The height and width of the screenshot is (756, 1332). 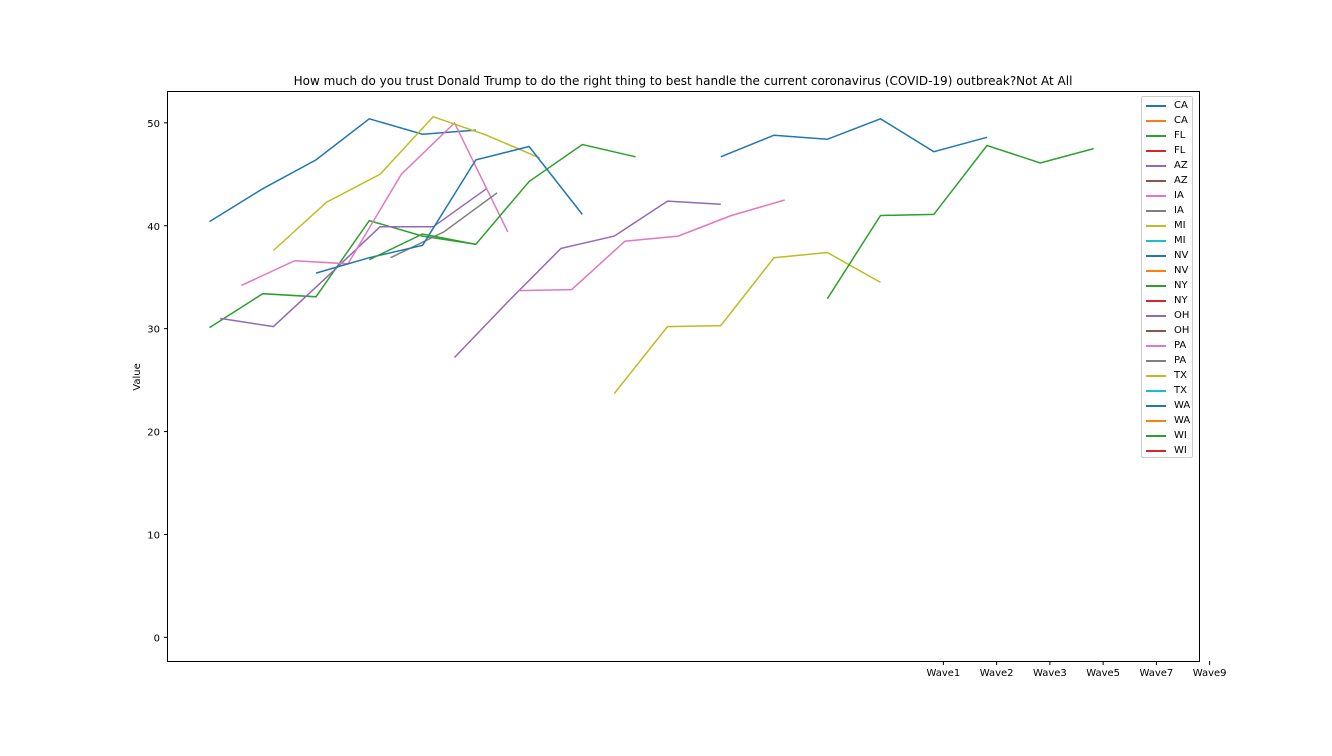 What do you see at coordinates (1180, 240) in the screenshot?
I see `legend-label: MI` at bounding box center [1180, 240].